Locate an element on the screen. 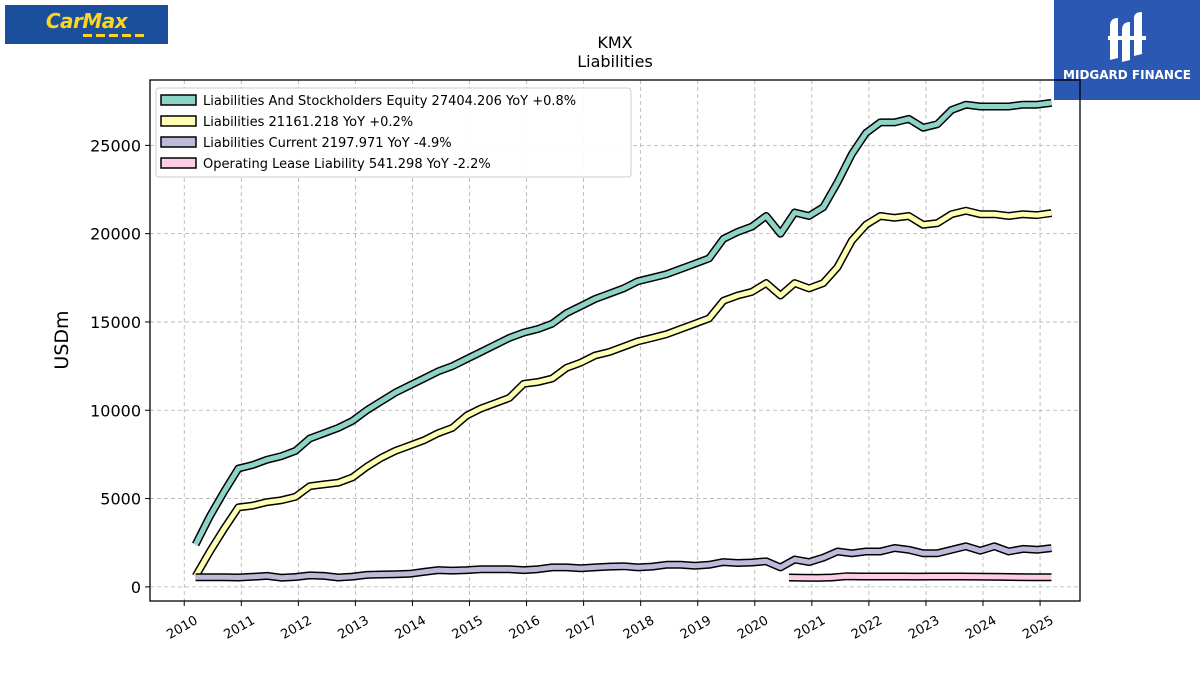 The width and height of the screenshot is (1200, 675). x-tick-label: 2016 is located at coordinates (525, 628).